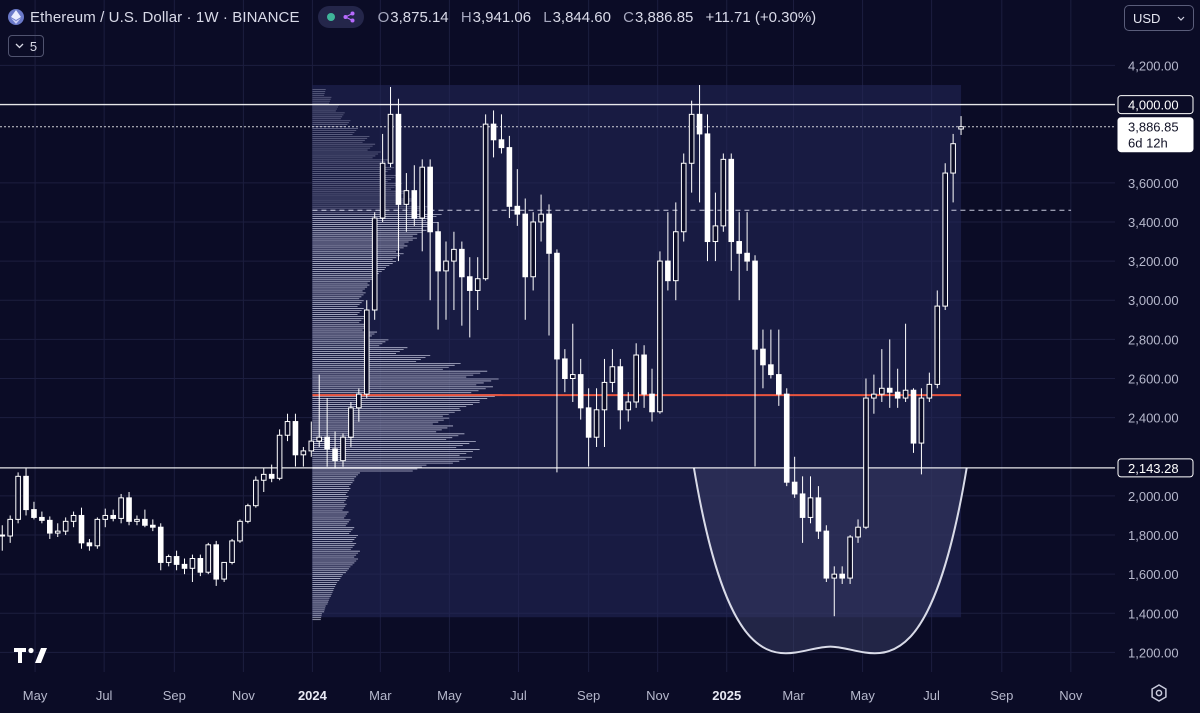  I want to click on settings-gear-icon, so click(1159, 693).